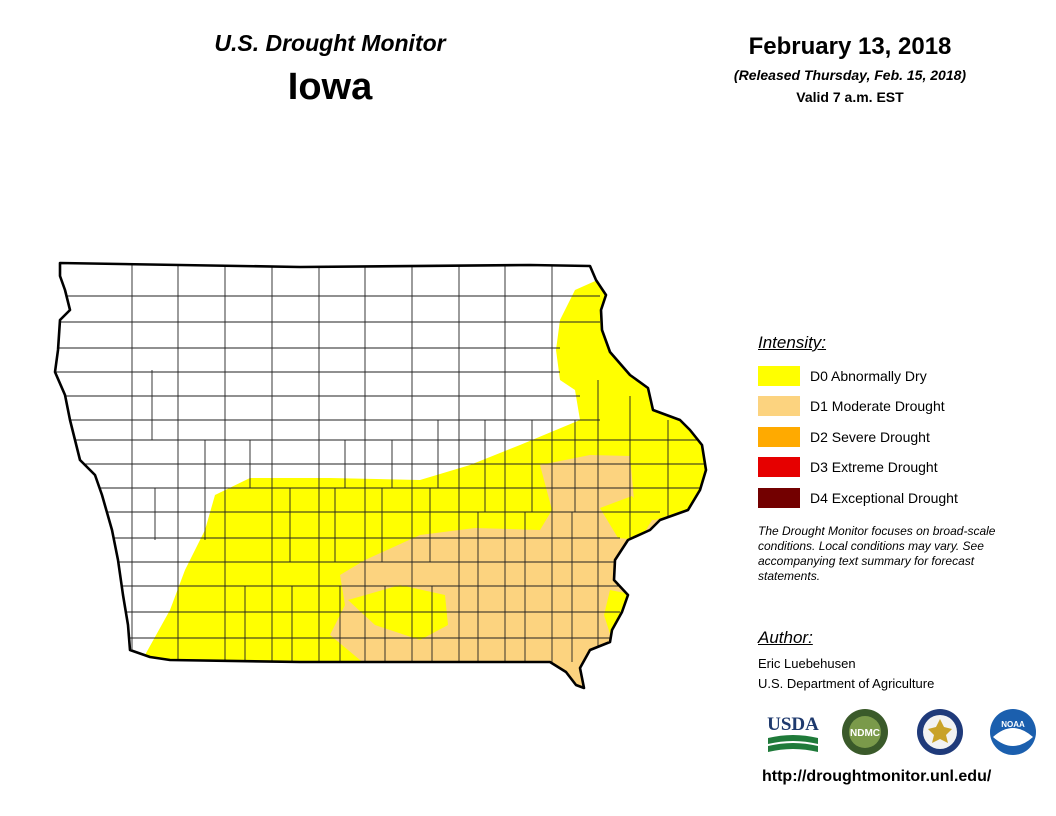  Describe the element at coordinates (785, 637) in the screenshot. I see `author-heading: Author:` at that location.